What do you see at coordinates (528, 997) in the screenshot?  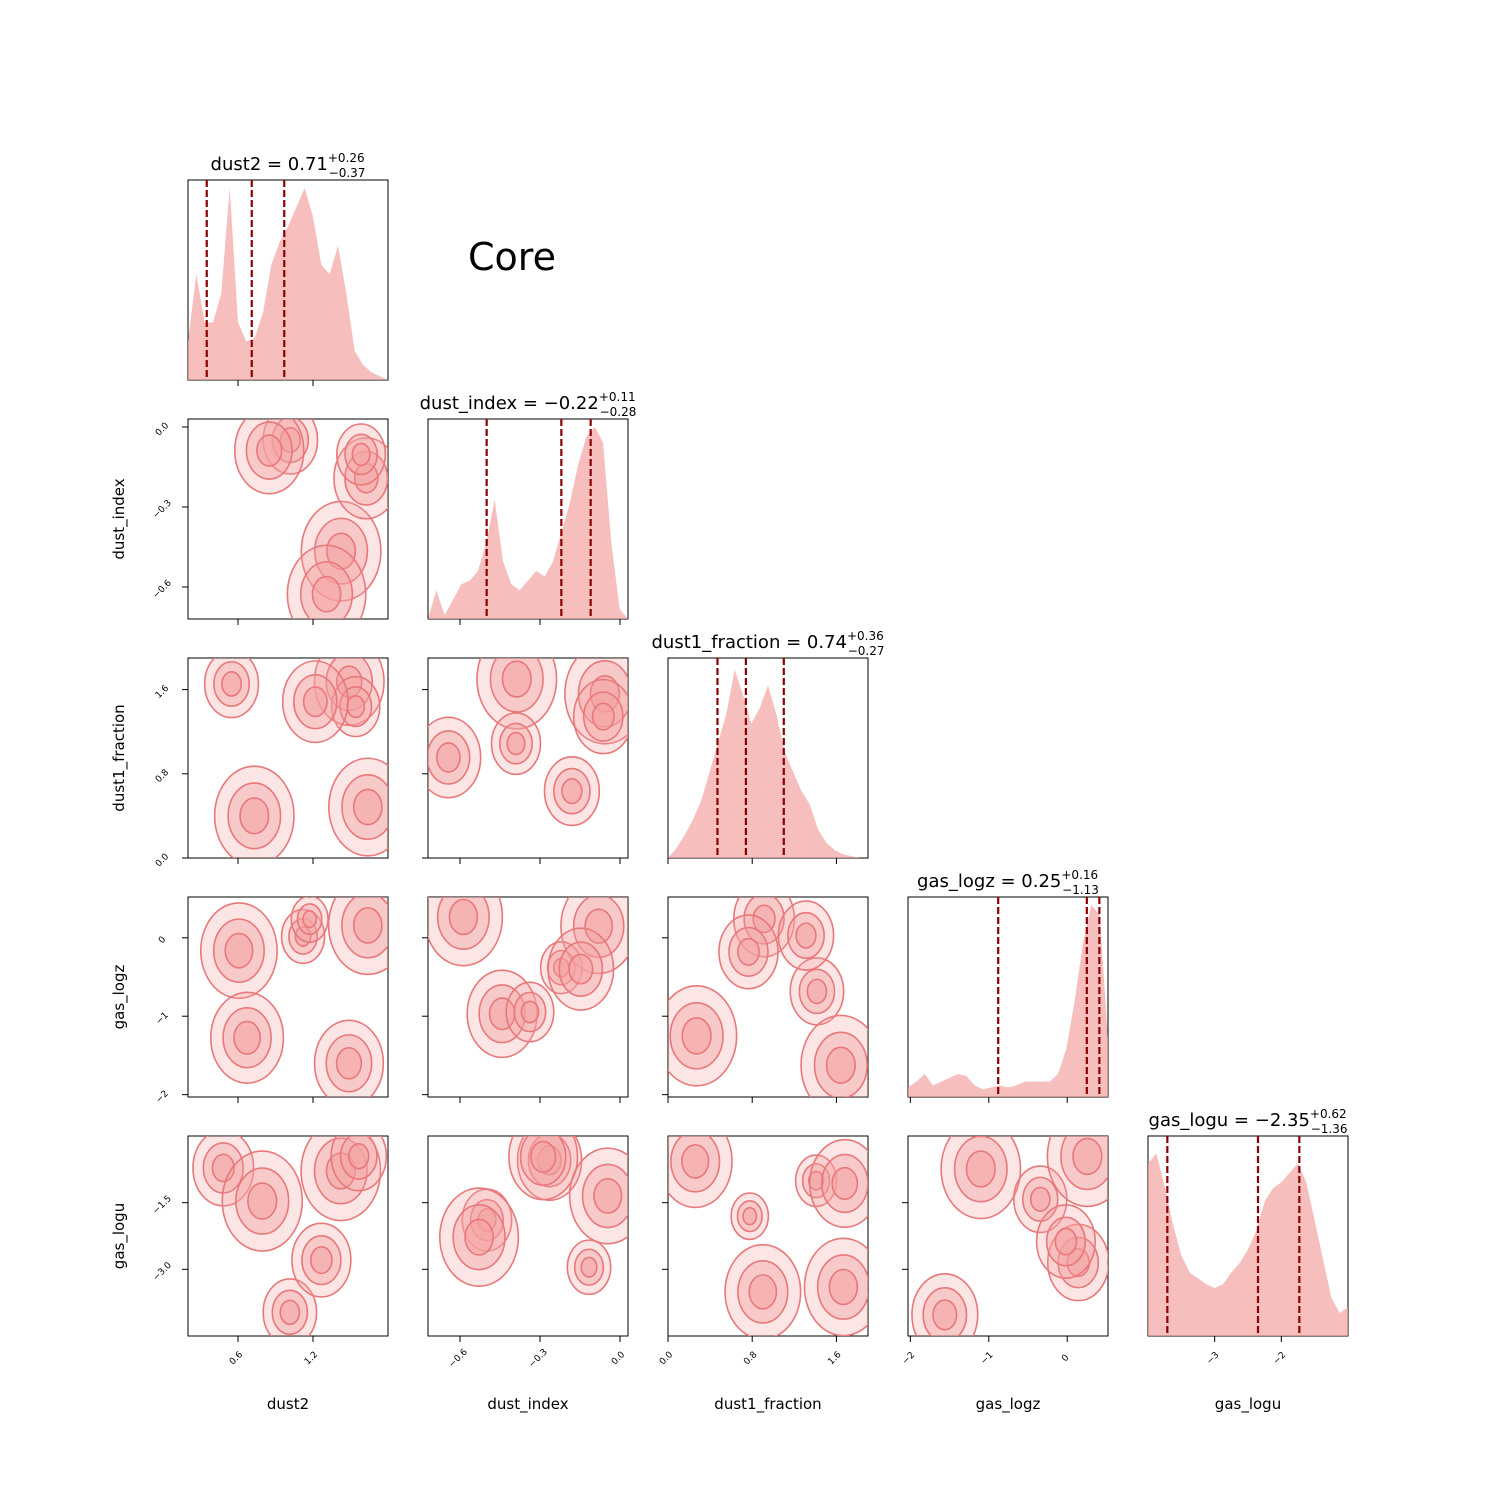 I see `panel-dust_index-gas_logz` at bounding box center [528, 997].